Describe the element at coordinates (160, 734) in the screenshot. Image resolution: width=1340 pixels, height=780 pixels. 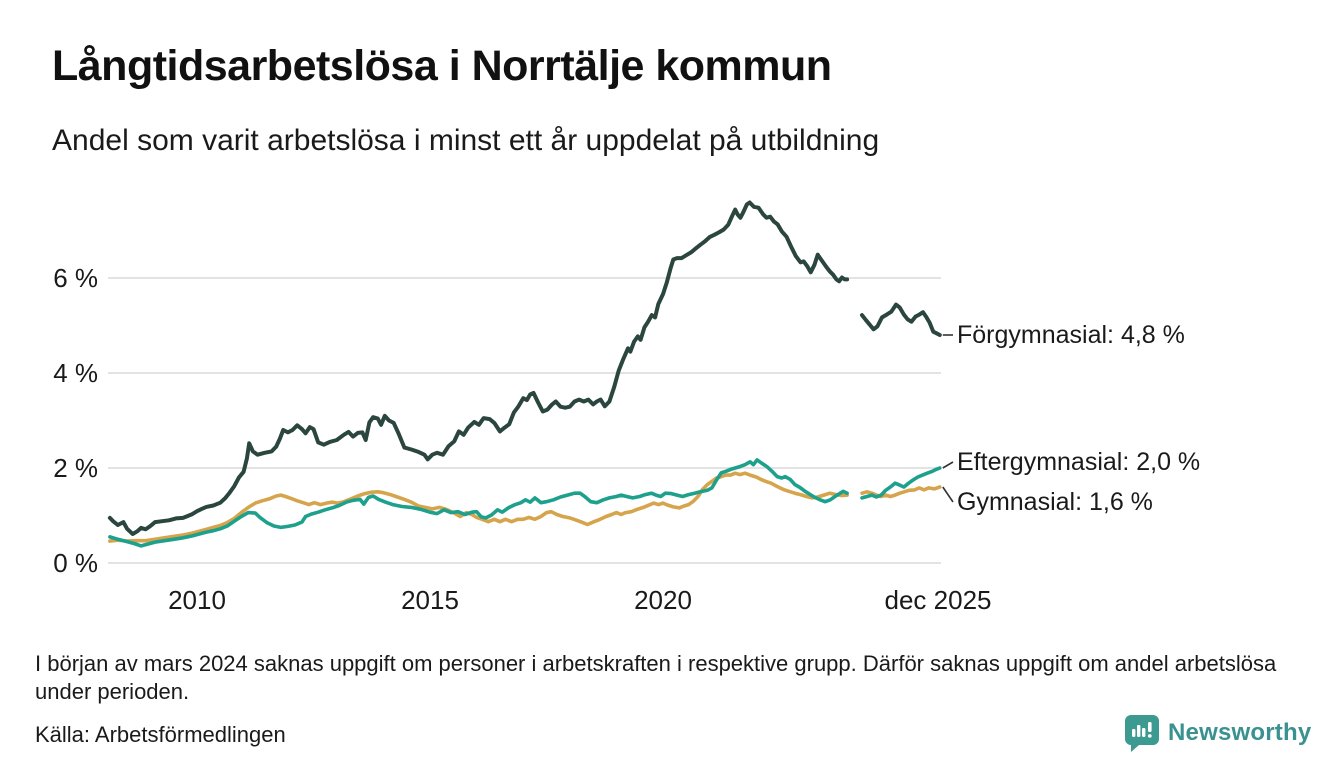
I see `source-credit: Källa: Arbetsförmedlingen` at that location.